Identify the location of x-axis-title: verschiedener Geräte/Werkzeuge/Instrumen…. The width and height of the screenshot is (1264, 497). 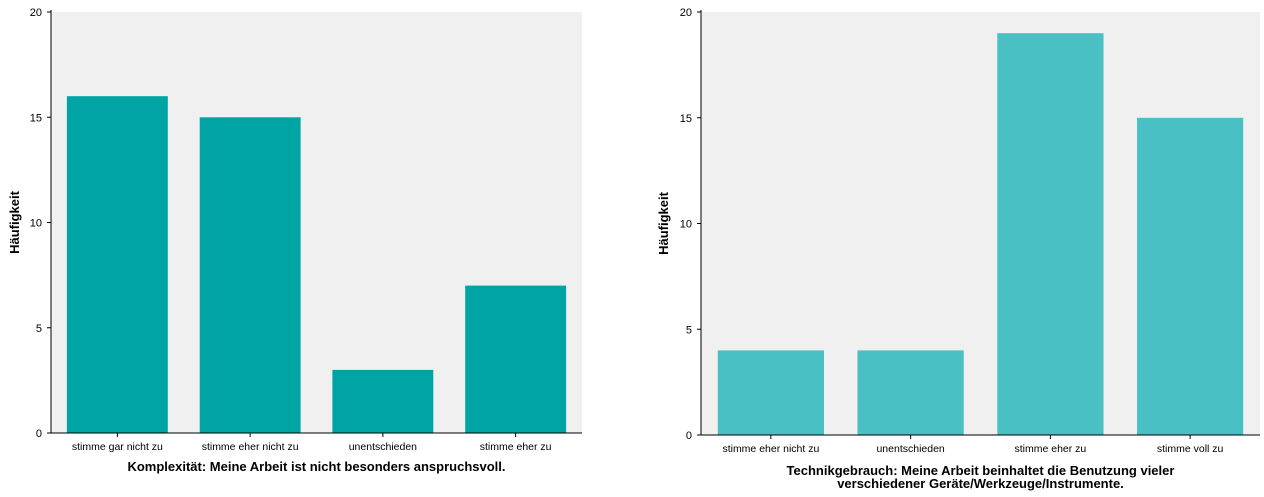
(980, 483).